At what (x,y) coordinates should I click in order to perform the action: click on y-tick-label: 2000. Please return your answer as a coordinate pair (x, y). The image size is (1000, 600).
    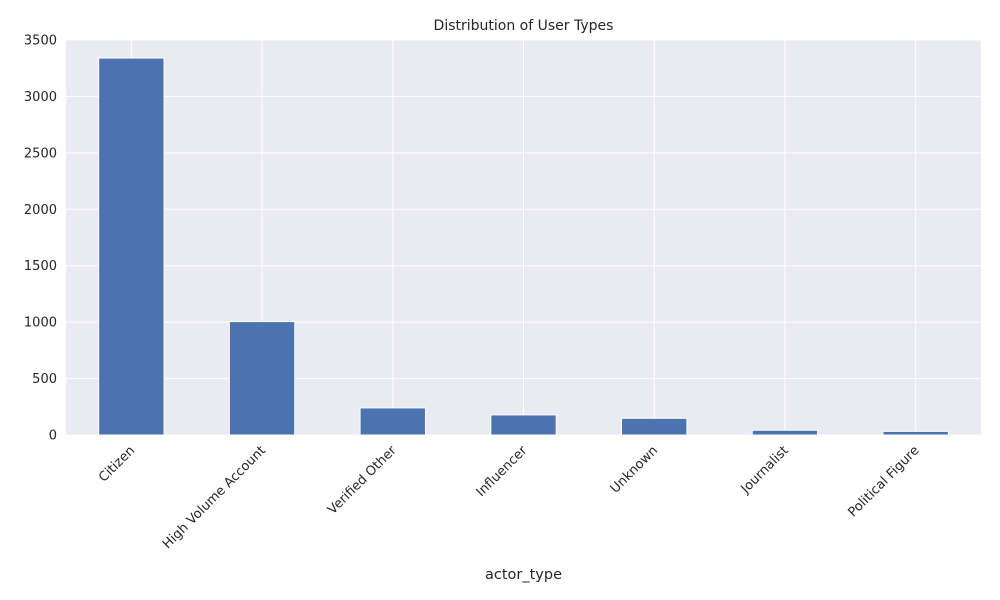
    Looking at the image, I should click on (40, 210).